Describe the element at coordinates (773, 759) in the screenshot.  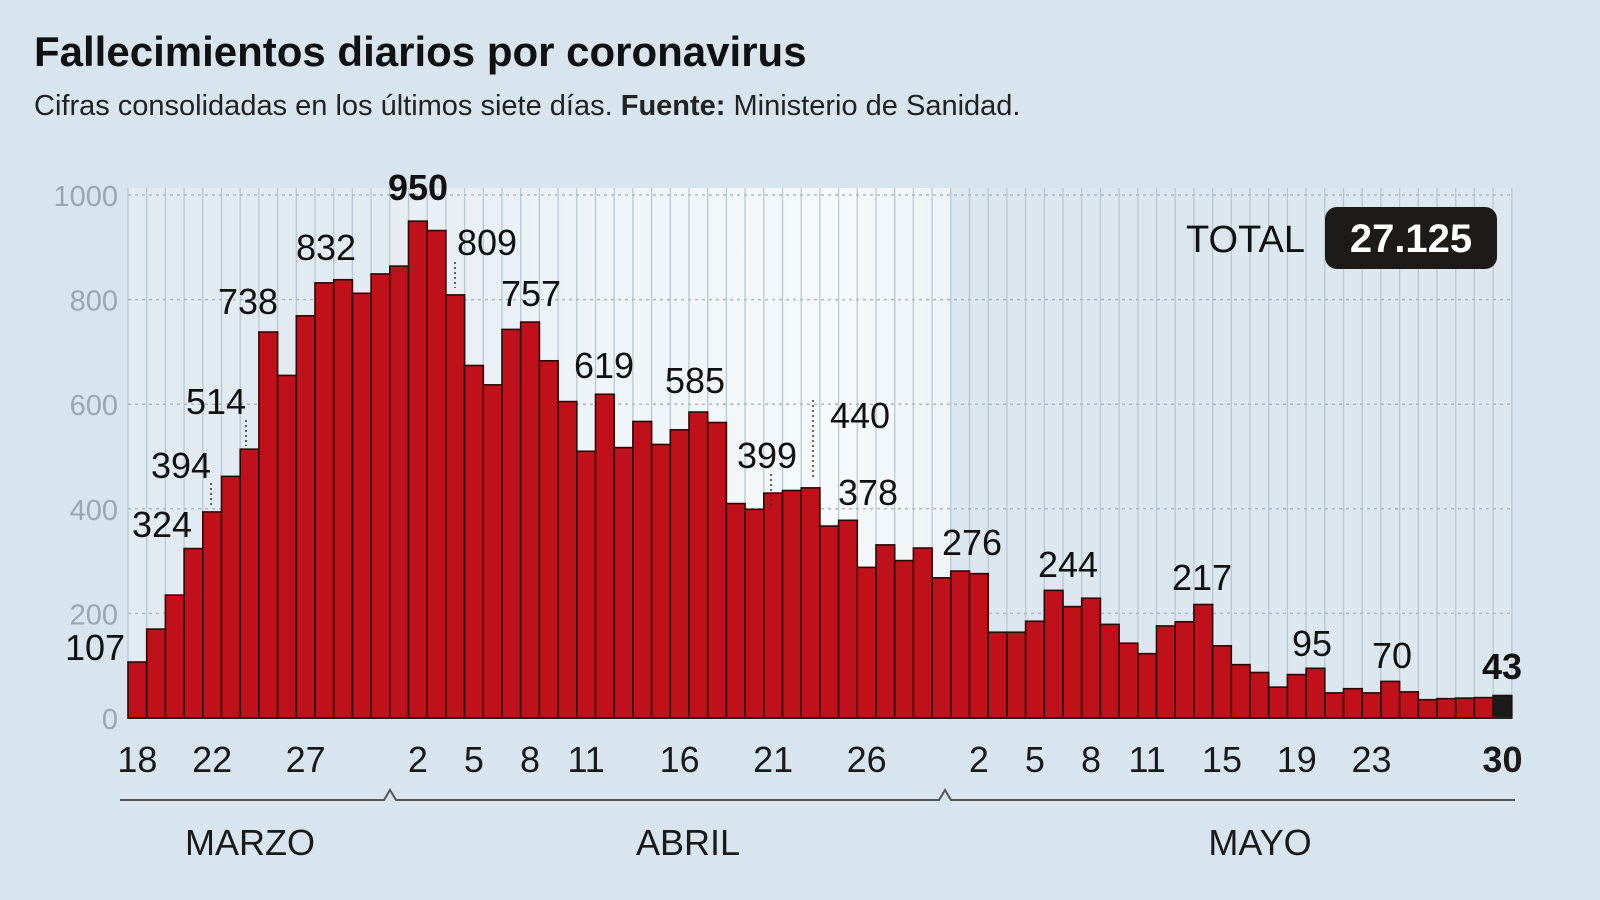
I see `x-tick-label: 21` at that location.